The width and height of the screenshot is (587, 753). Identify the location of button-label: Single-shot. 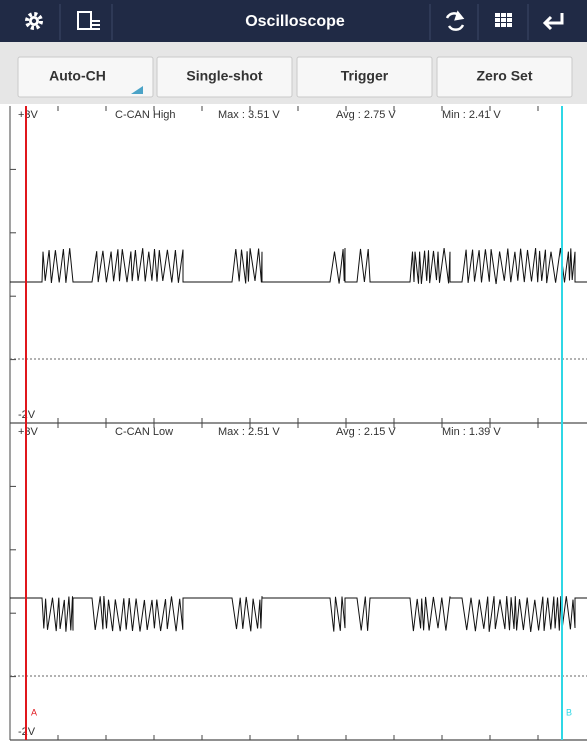
(224, 76).